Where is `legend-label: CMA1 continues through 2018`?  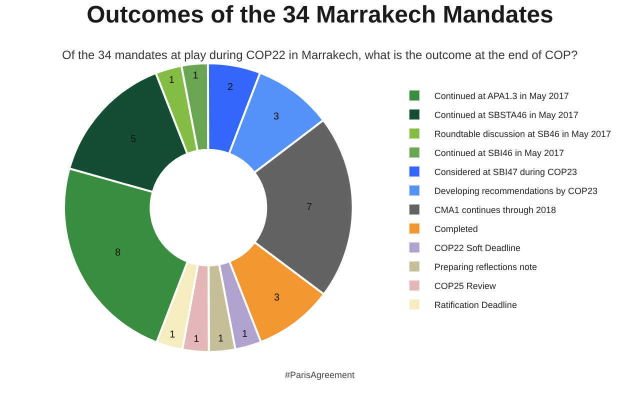 legend-label: CMA1 continues through 2018 is located at coordinates (495, 210).